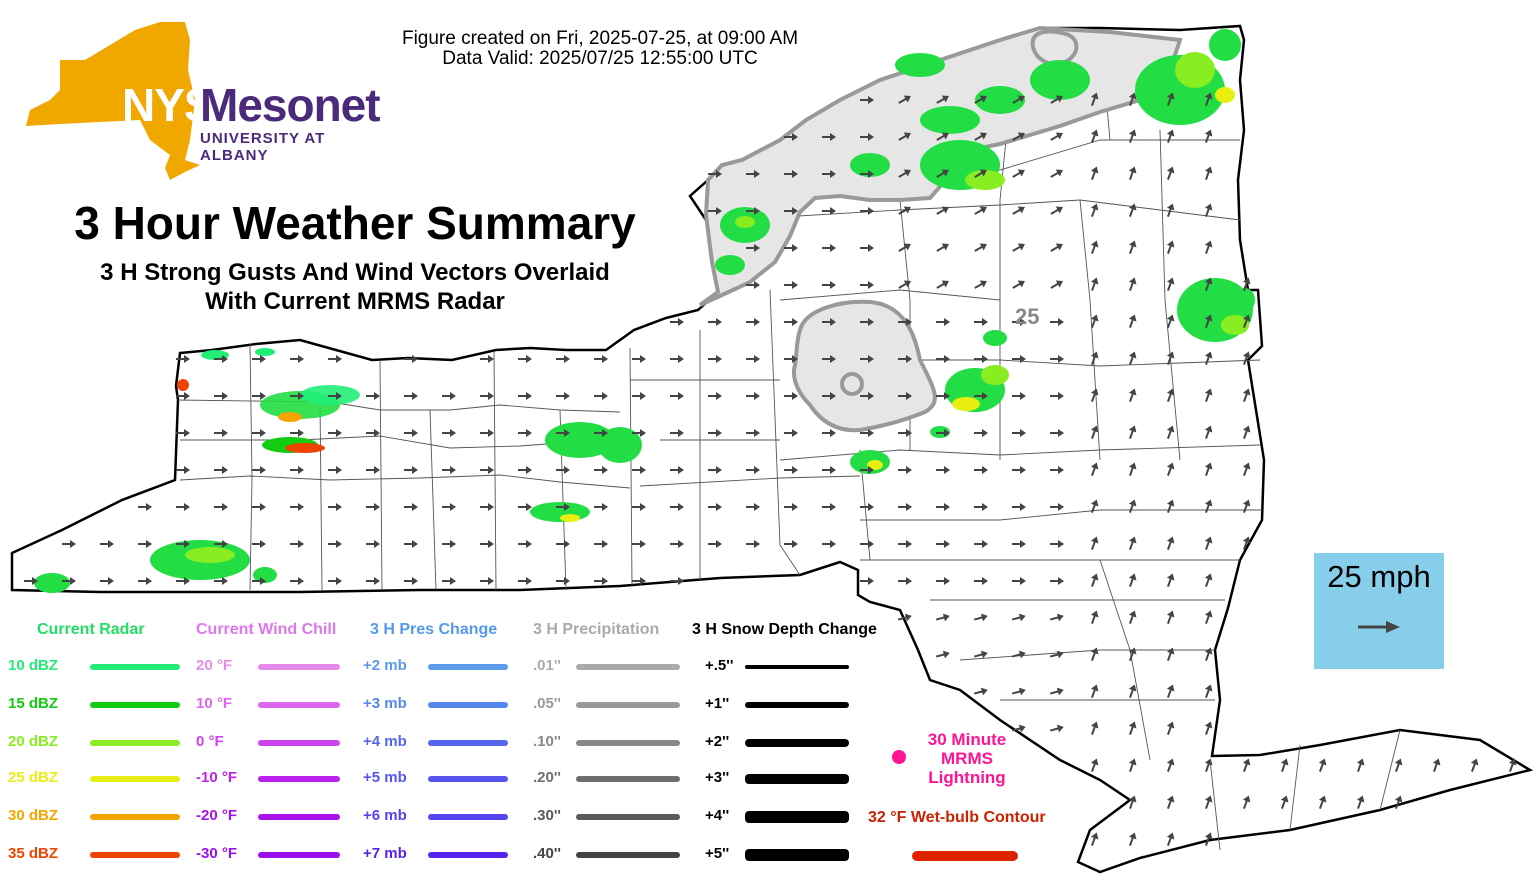 This screenshot has height=876, width=1536. I want to click on logo-university-text: UNIVERSITY AT ALBANY, so click(263, 147).